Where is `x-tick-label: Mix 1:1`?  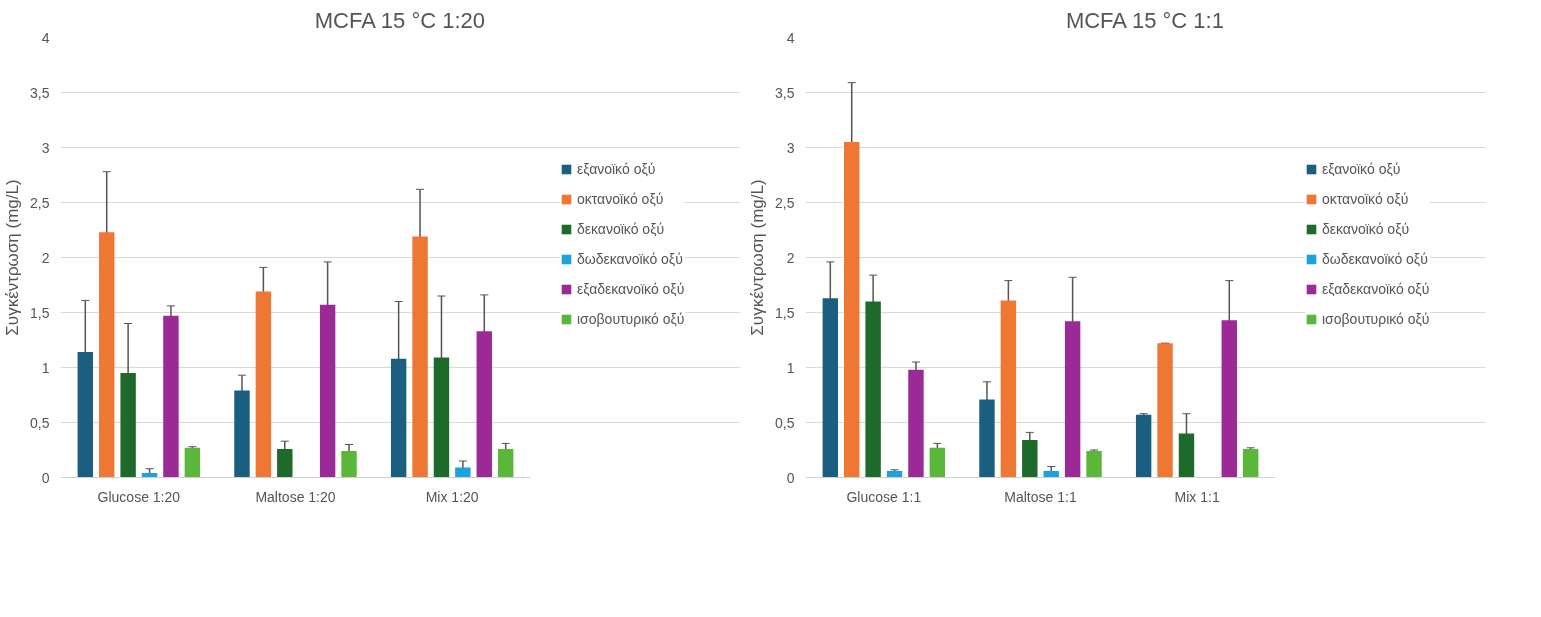 x-tick-label: Mix 1:1 is located at coordinates (1197, 496).